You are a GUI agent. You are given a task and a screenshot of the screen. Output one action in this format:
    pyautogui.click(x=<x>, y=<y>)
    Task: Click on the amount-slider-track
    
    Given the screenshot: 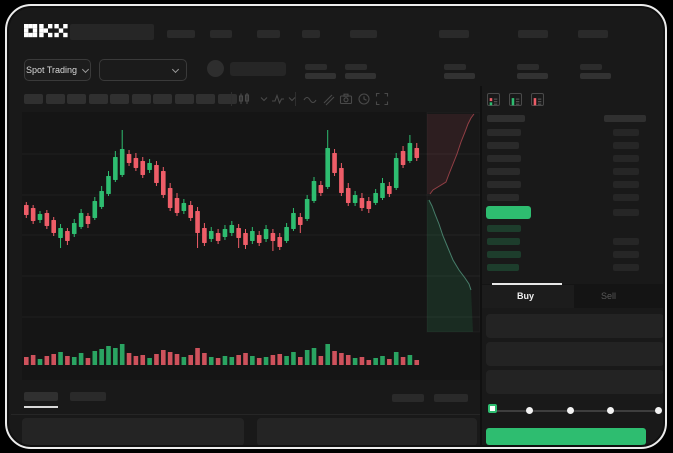 What is the action you would take?
    pyautogui.click(x=576, y=411)
    